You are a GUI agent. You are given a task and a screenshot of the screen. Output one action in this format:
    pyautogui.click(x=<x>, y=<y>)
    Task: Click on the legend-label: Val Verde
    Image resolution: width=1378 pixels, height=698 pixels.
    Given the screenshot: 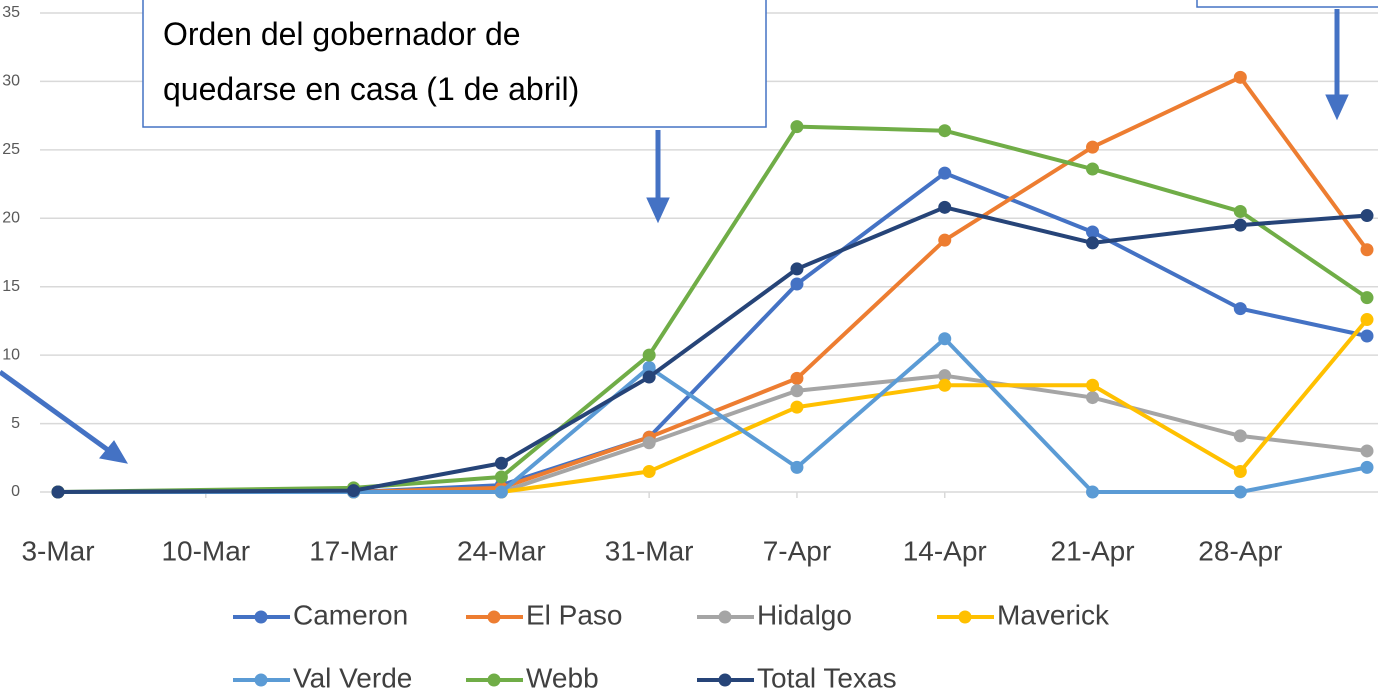 What is the action you would take?
    pyautogui.click(x=352, y=677)
    